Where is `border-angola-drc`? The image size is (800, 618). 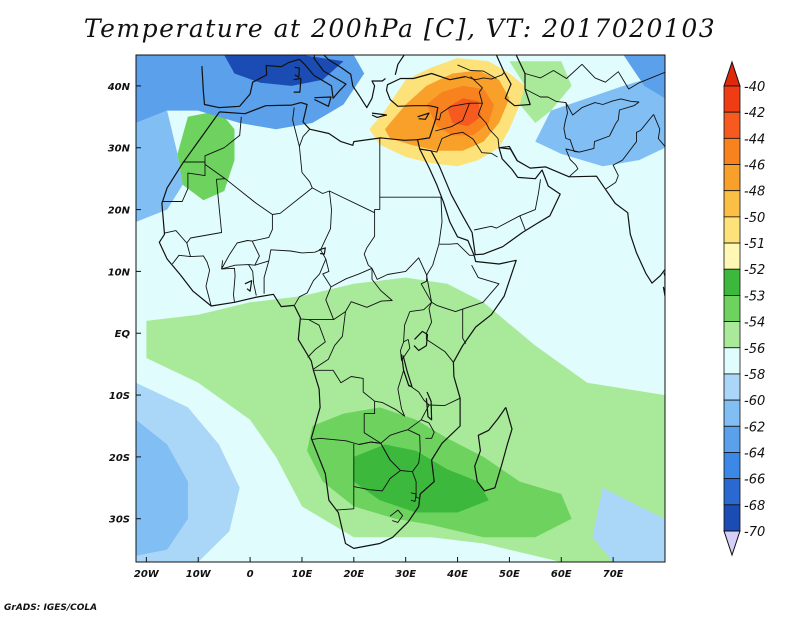 border-angola-drc is located at coordinates (344, 392).